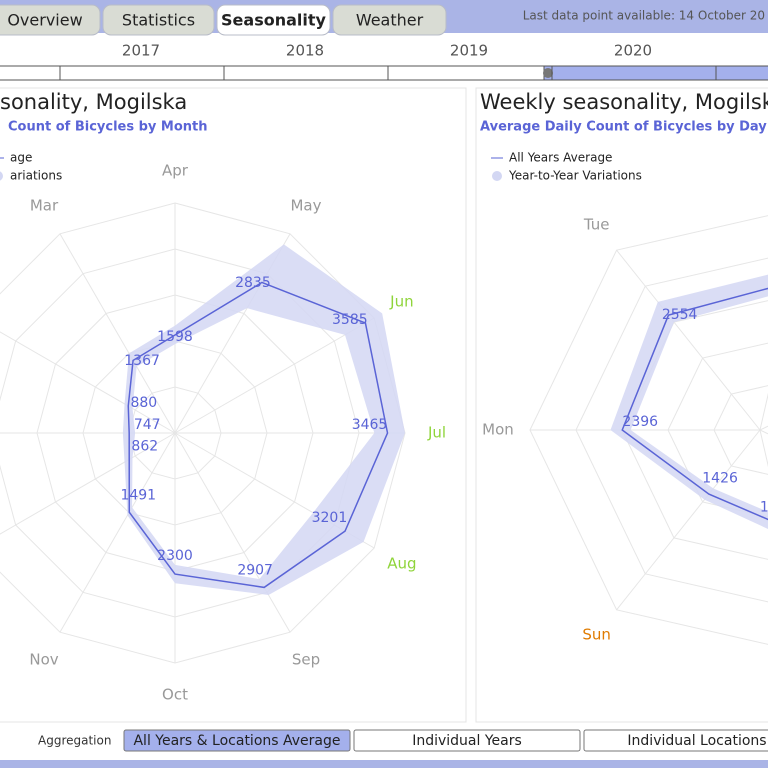 Image resolution: width=768 pixels, height=768 pixels. What do you see at coordinates (370, 425) in the screenshot?
I see `data-label: 3465` at bounding box center [370, 425].